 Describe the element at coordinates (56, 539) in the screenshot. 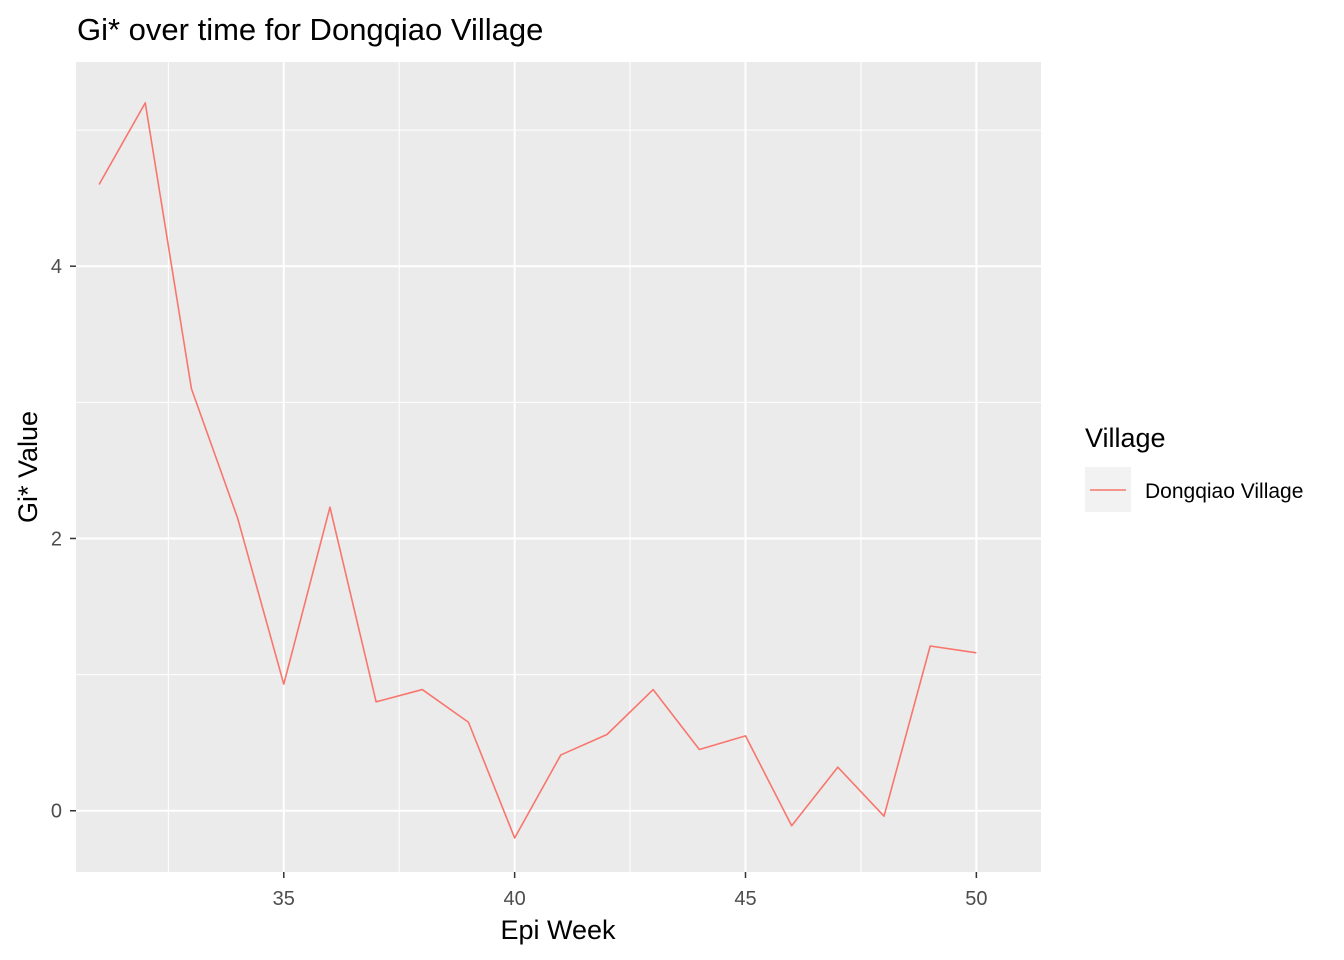

I see `y-tick-label: 2` at that location.